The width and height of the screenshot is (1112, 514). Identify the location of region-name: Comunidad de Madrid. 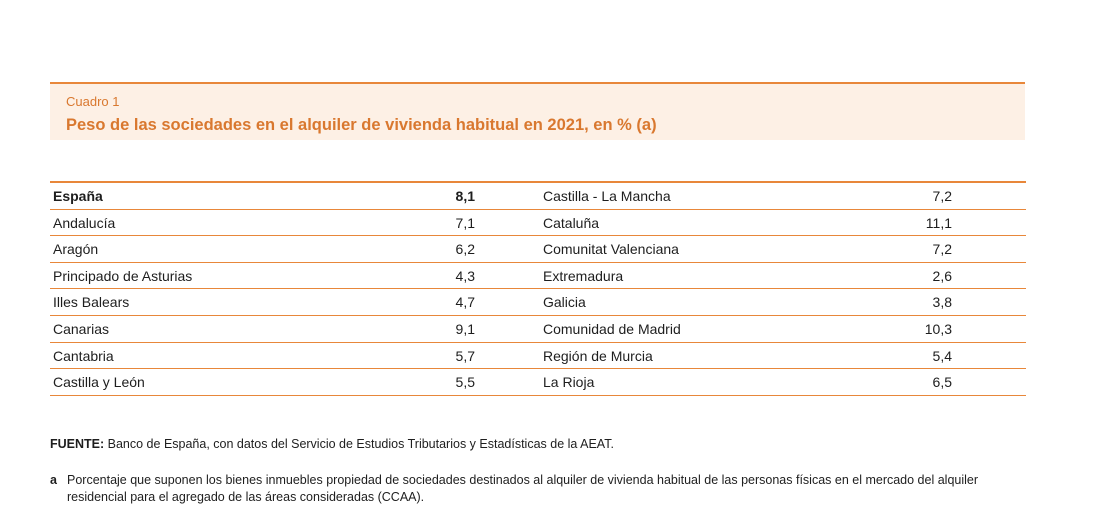
(612, 328).